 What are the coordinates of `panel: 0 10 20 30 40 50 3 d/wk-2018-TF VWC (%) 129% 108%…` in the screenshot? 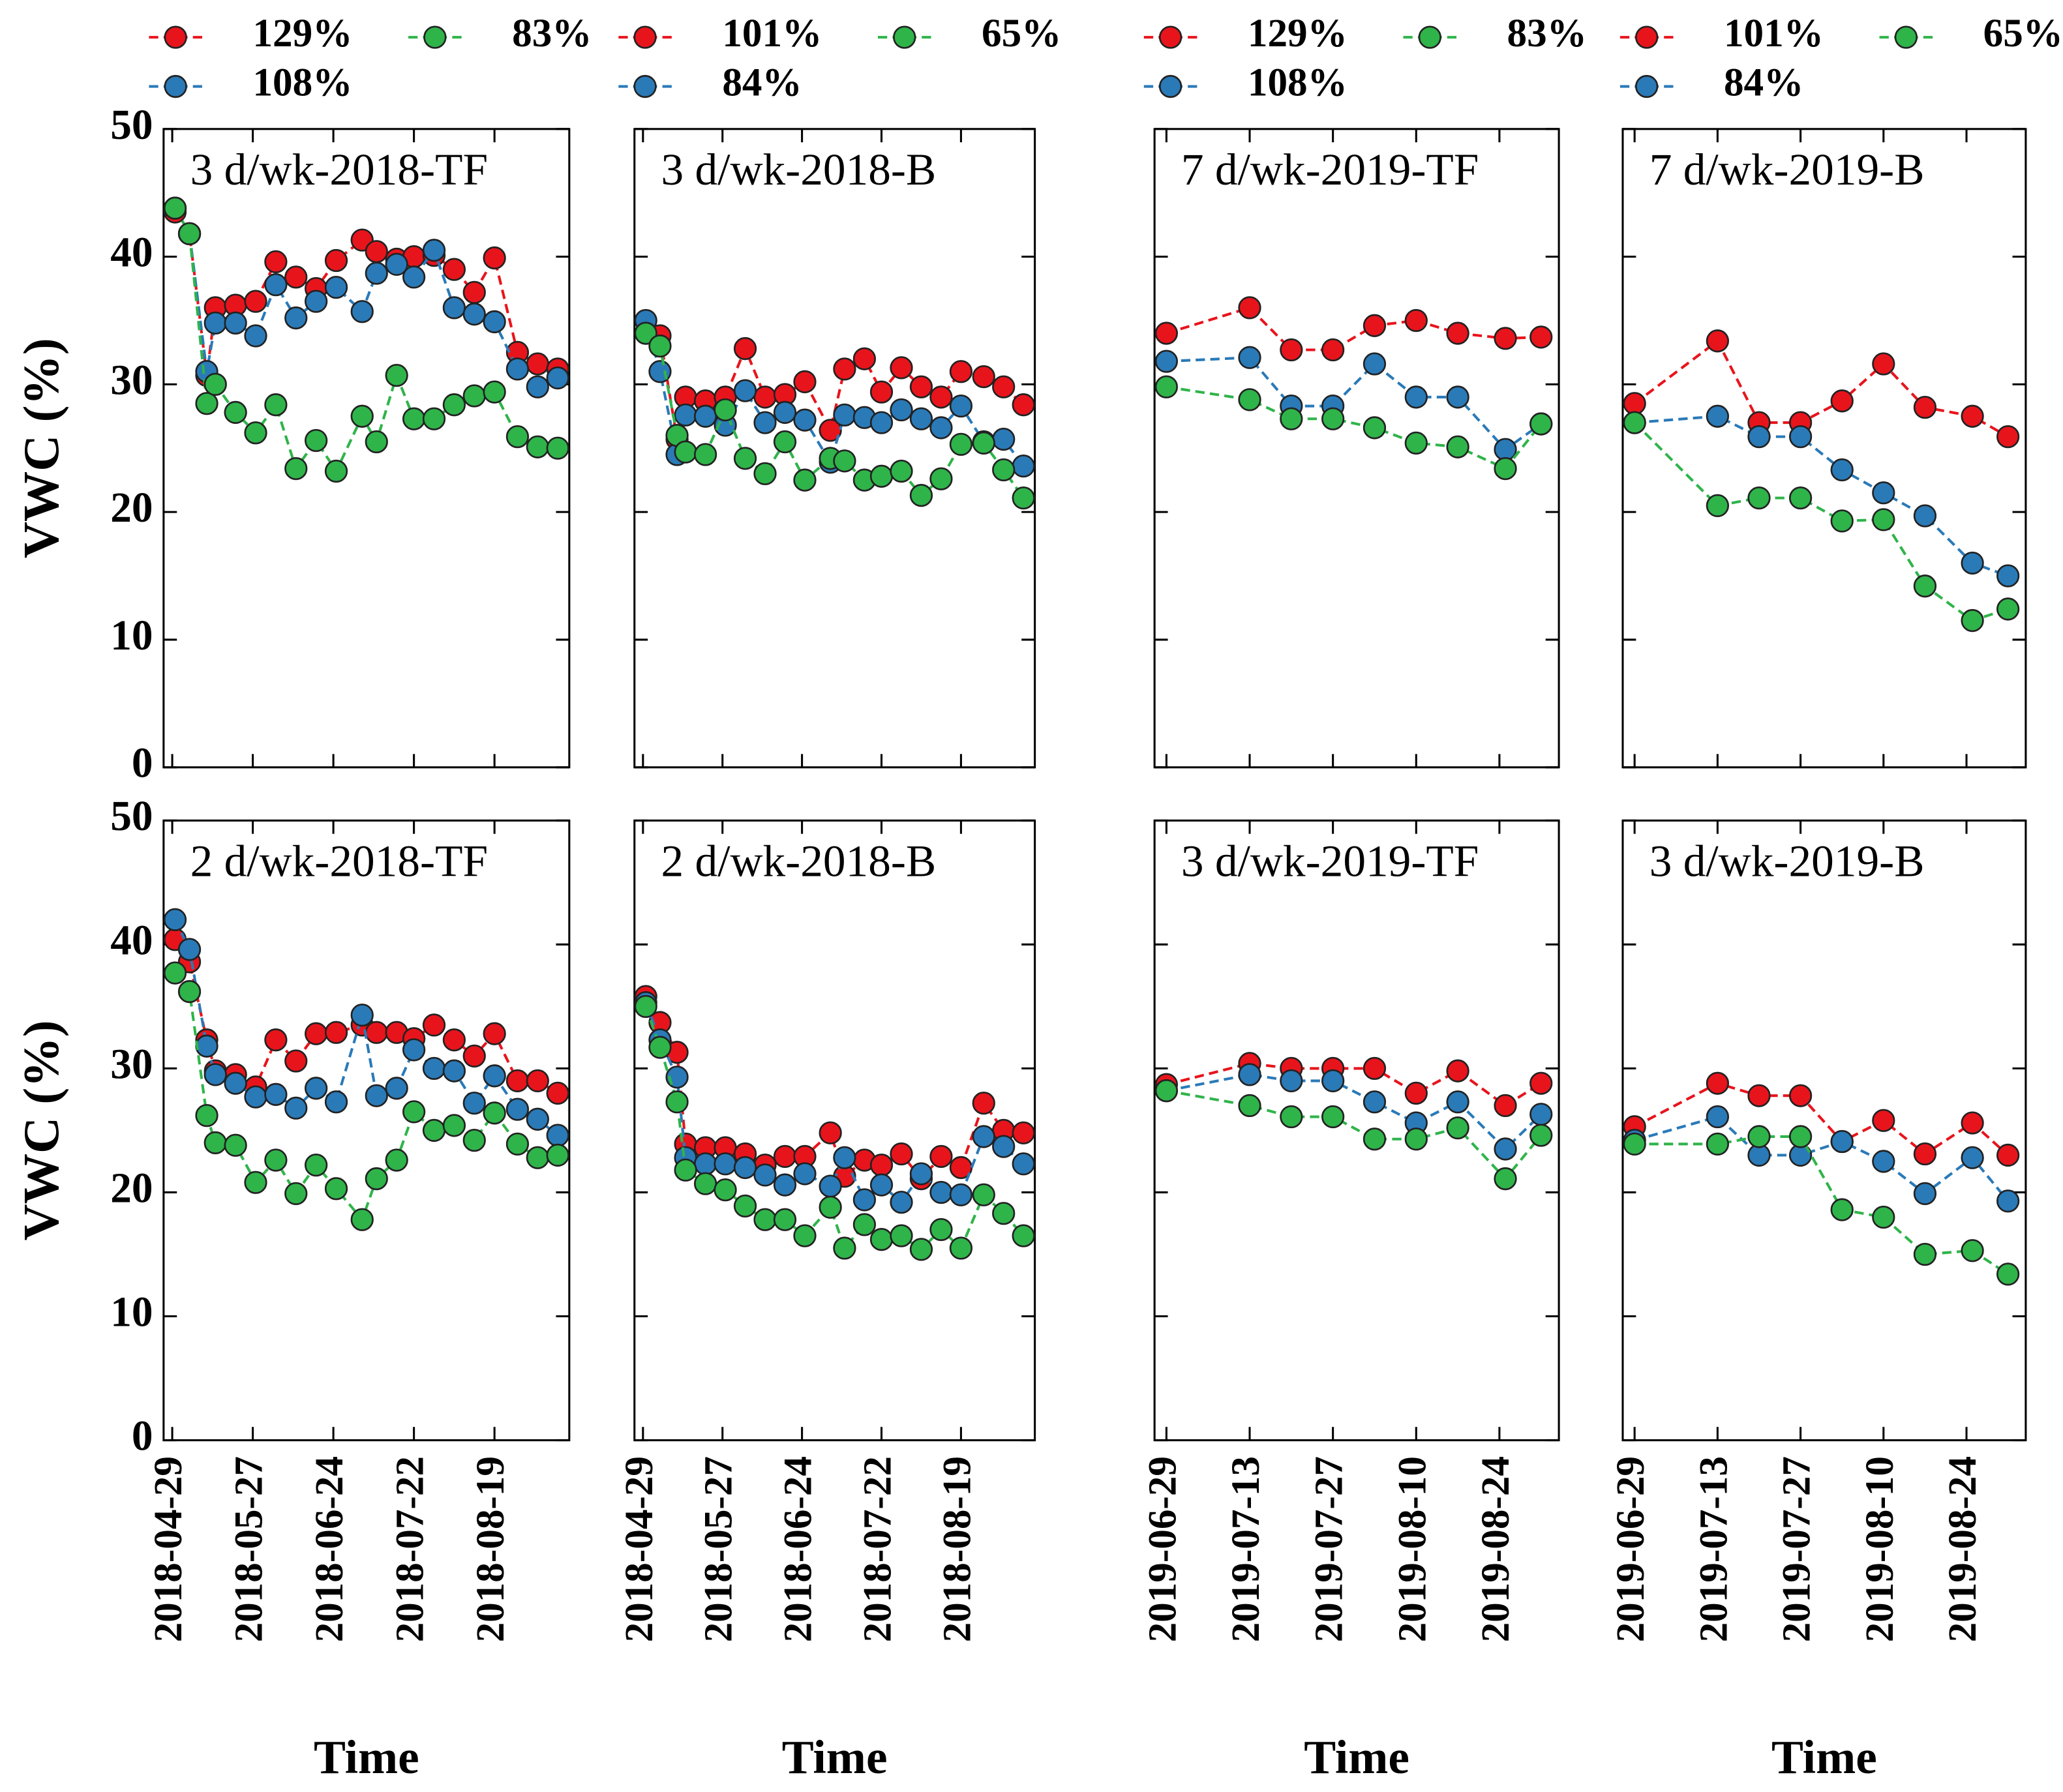 It's located at (303, 399).